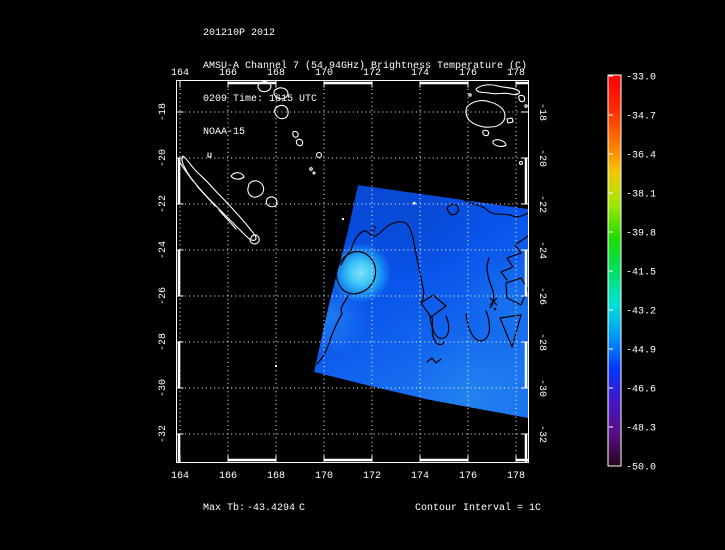 The width and height of the screenshot is (725, 550). What do you see at coordinates (641, 468) in the screenshot?
I see `colorbar-tick-label: -50.0` at bounding box center [641, 468].